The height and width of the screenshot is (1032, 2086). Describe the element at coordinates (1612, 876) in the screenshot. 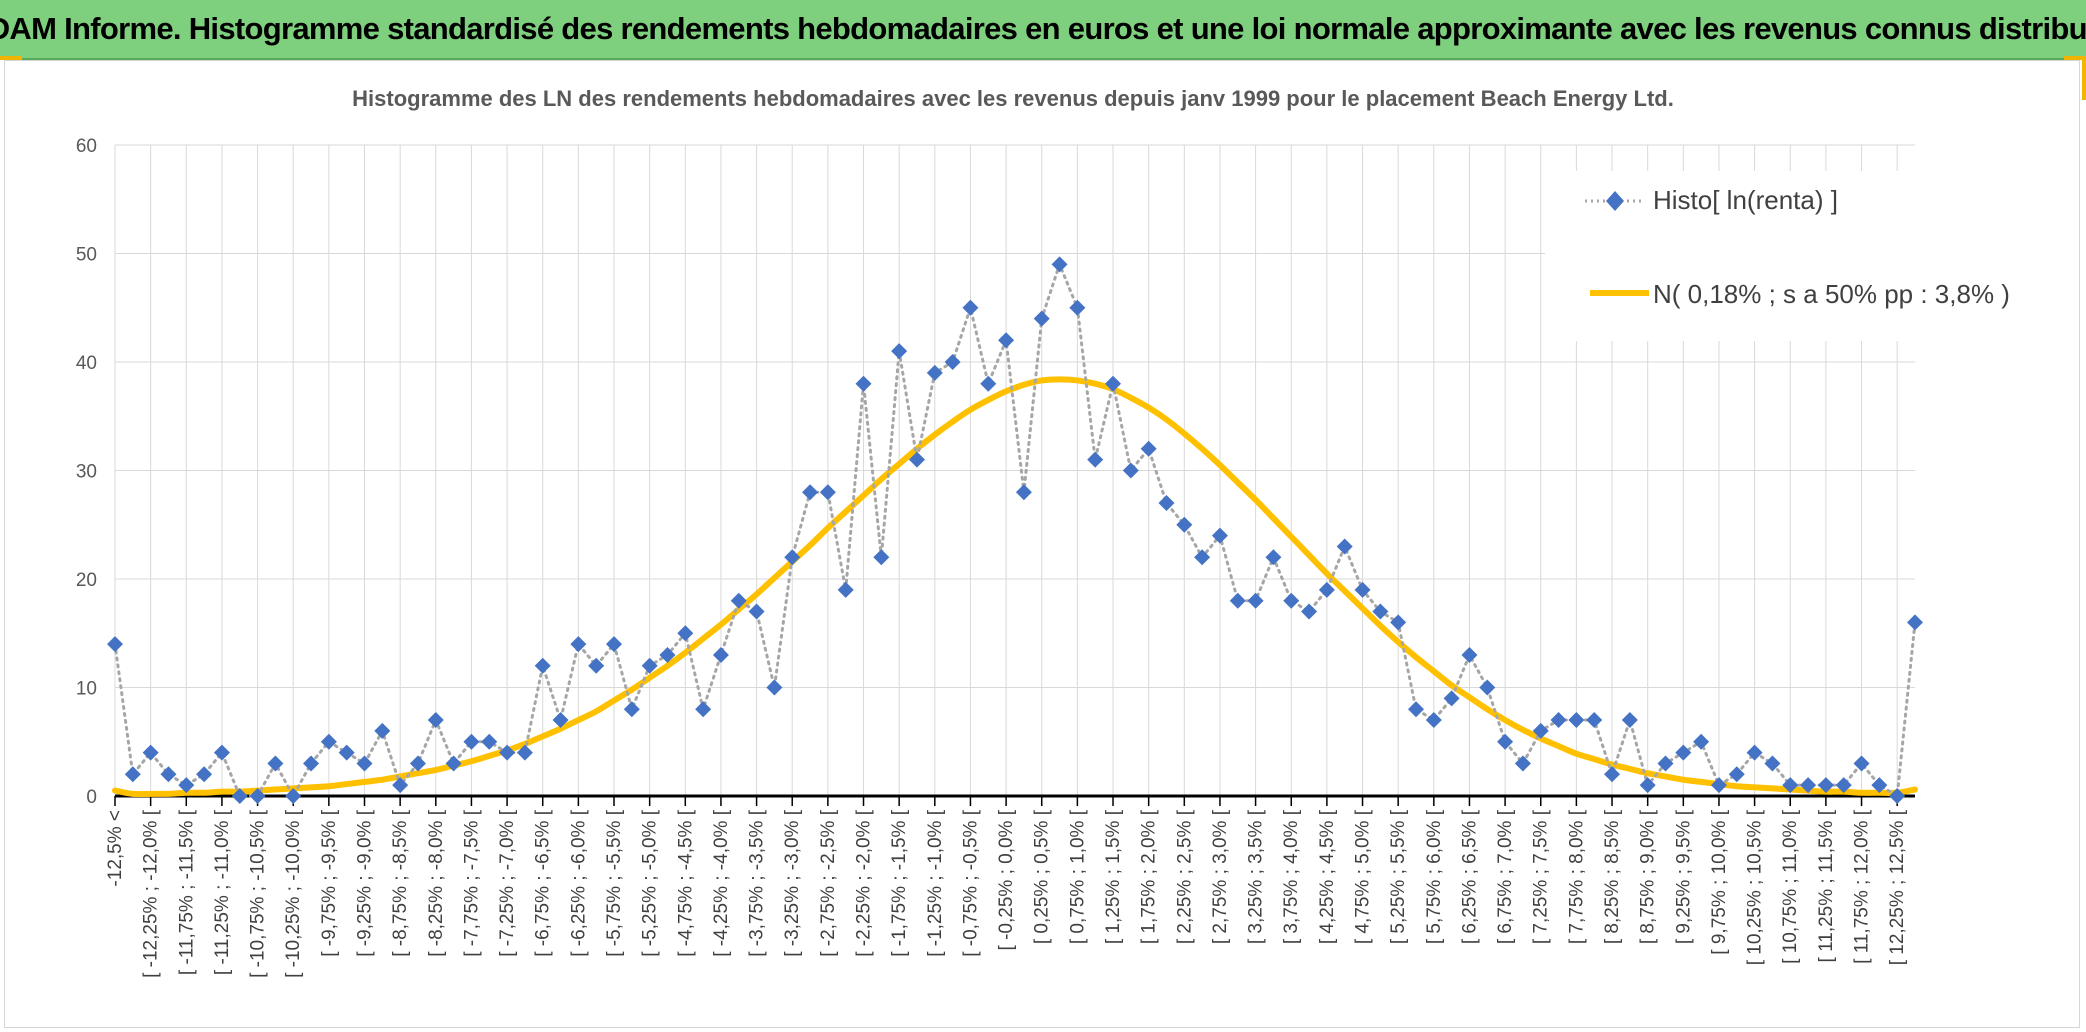

I see `x-tick-label: [ 8,25% ; 8,5% [` at that location.